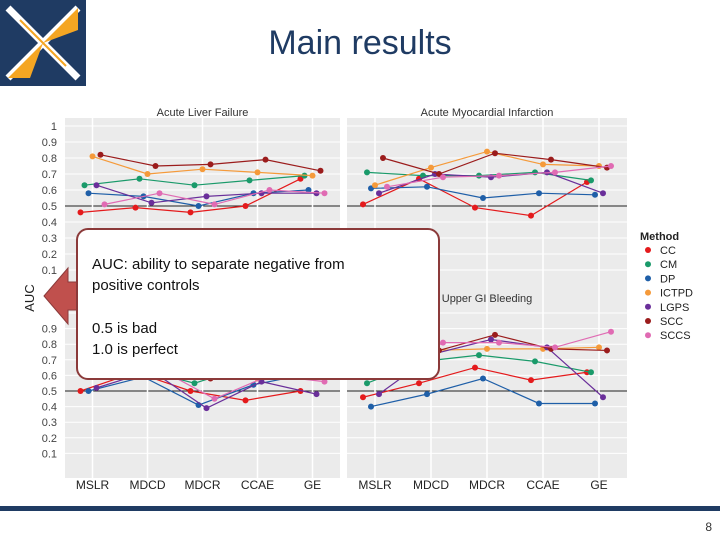  Describe the element at coordinates (668, 251) in the screenshot. I see `legend-label-cc: CC` at that location.